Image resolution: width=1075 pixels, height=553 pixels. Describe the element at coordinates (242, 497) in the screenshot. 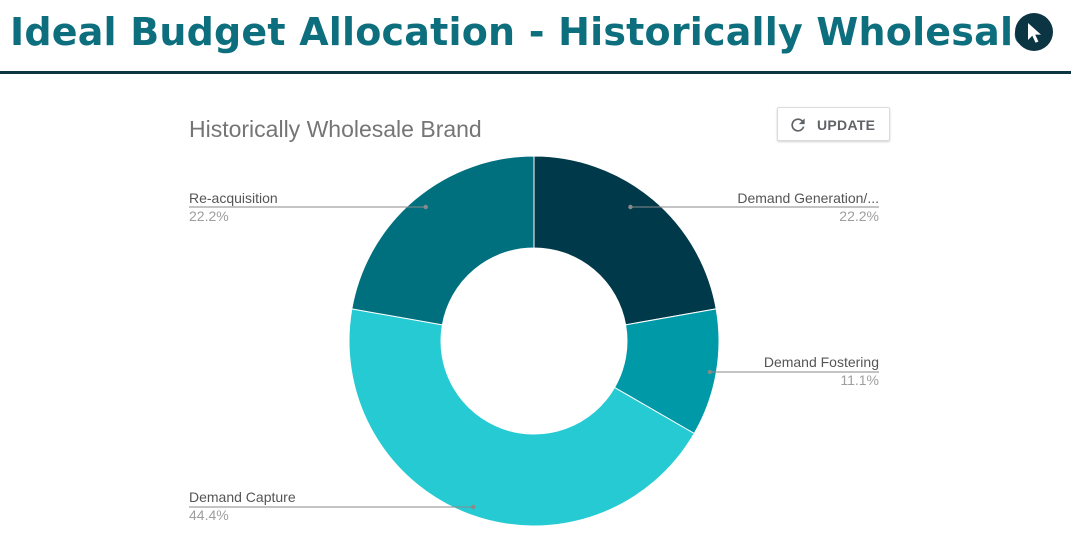

I see `slice-label-3: Demand Capture` at that location.